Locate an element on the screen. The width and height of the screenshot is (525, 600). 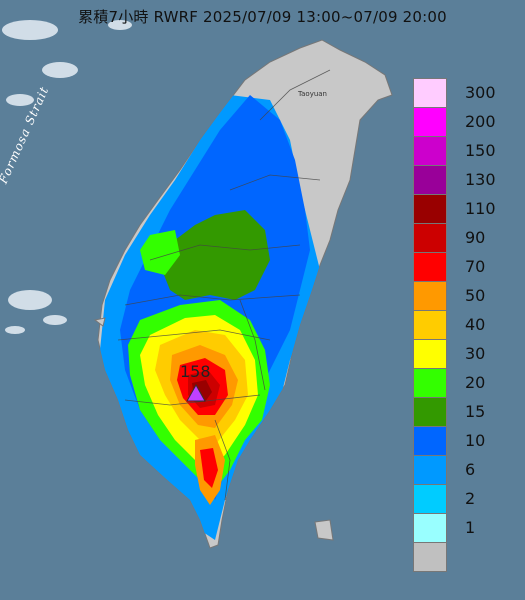
legend-label: 70 is located at coordinates (475, 266).